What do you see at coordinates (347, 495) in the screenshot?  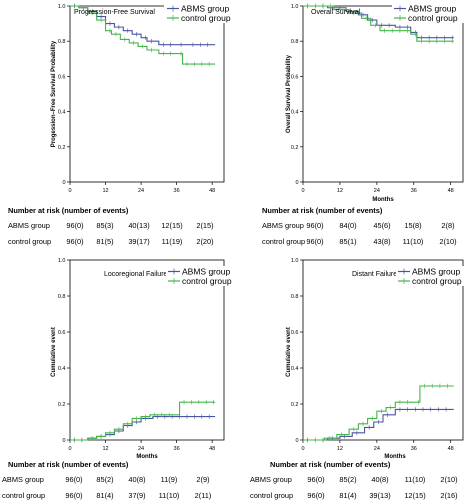 I see `risk-cell: 81(4)` at bounding box center [347, 495].